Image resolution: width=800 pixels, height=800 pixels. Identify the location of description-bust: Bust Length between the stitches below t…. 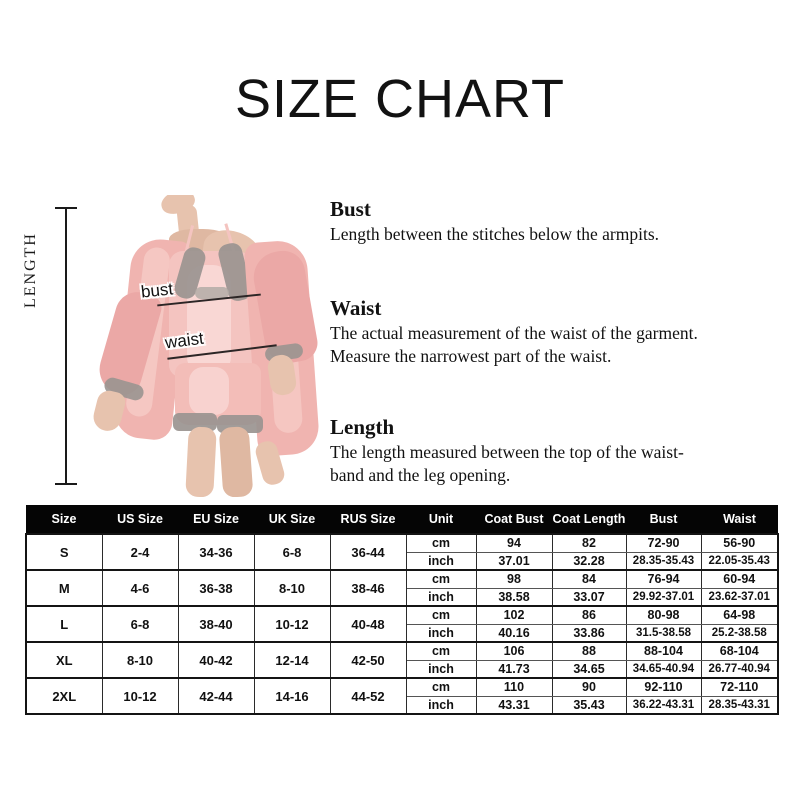
(494, 221).